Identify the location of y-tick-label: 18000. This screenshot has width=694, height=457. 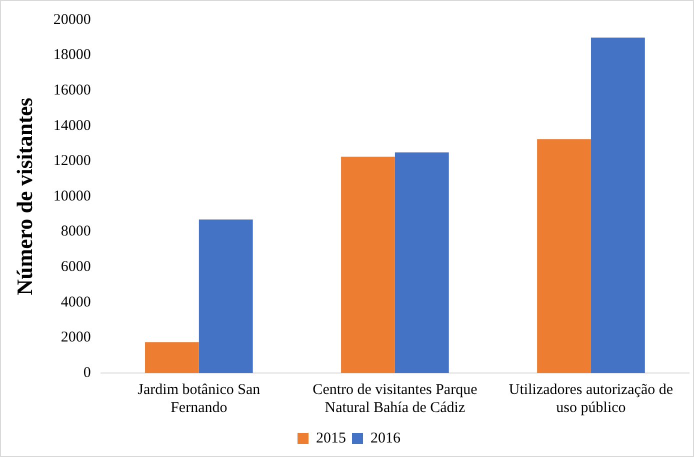
(72, 55).